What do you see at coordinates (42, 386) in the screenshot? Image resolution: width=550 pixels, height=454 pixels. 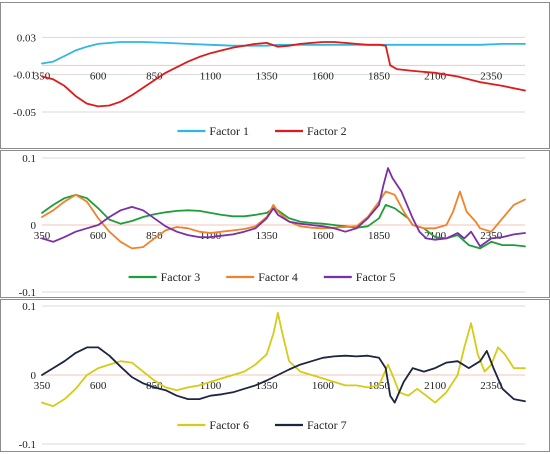 I see `x-tick-label: 350` at bounding box center [42, 386].